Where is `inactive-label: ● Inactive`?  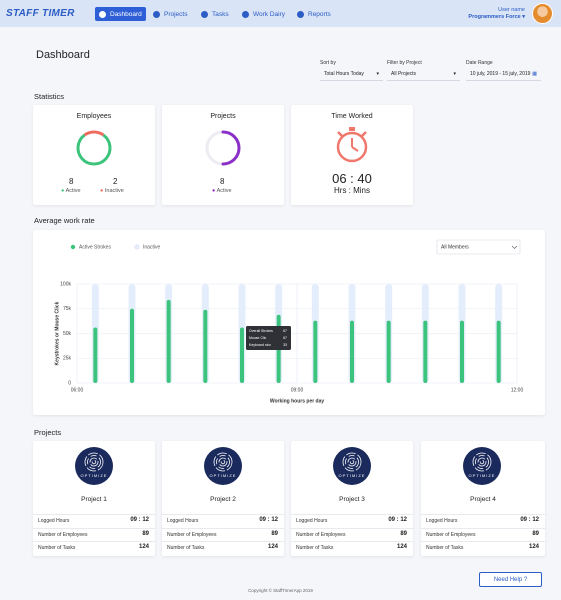 inactive-label: ● Inactive is located at coordinates (112, 191).